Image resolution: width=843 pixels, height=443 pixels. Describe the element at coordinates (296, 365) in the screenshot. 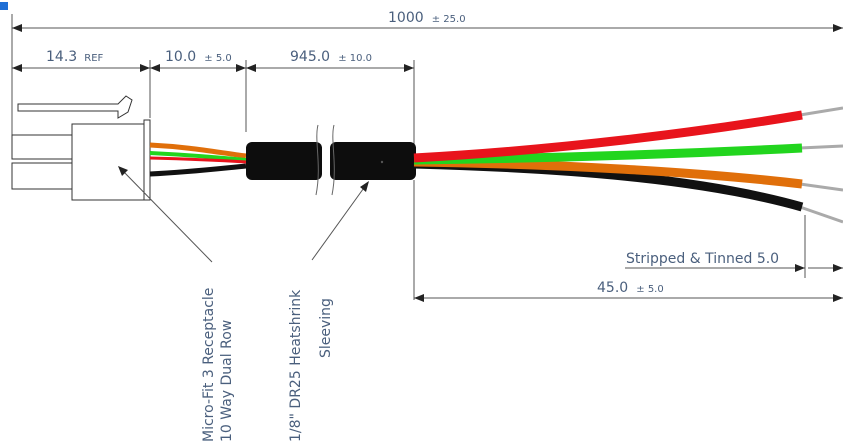

I see `sleeving-callout-line1: 1/8" DR25 Heatshrink` at that location.